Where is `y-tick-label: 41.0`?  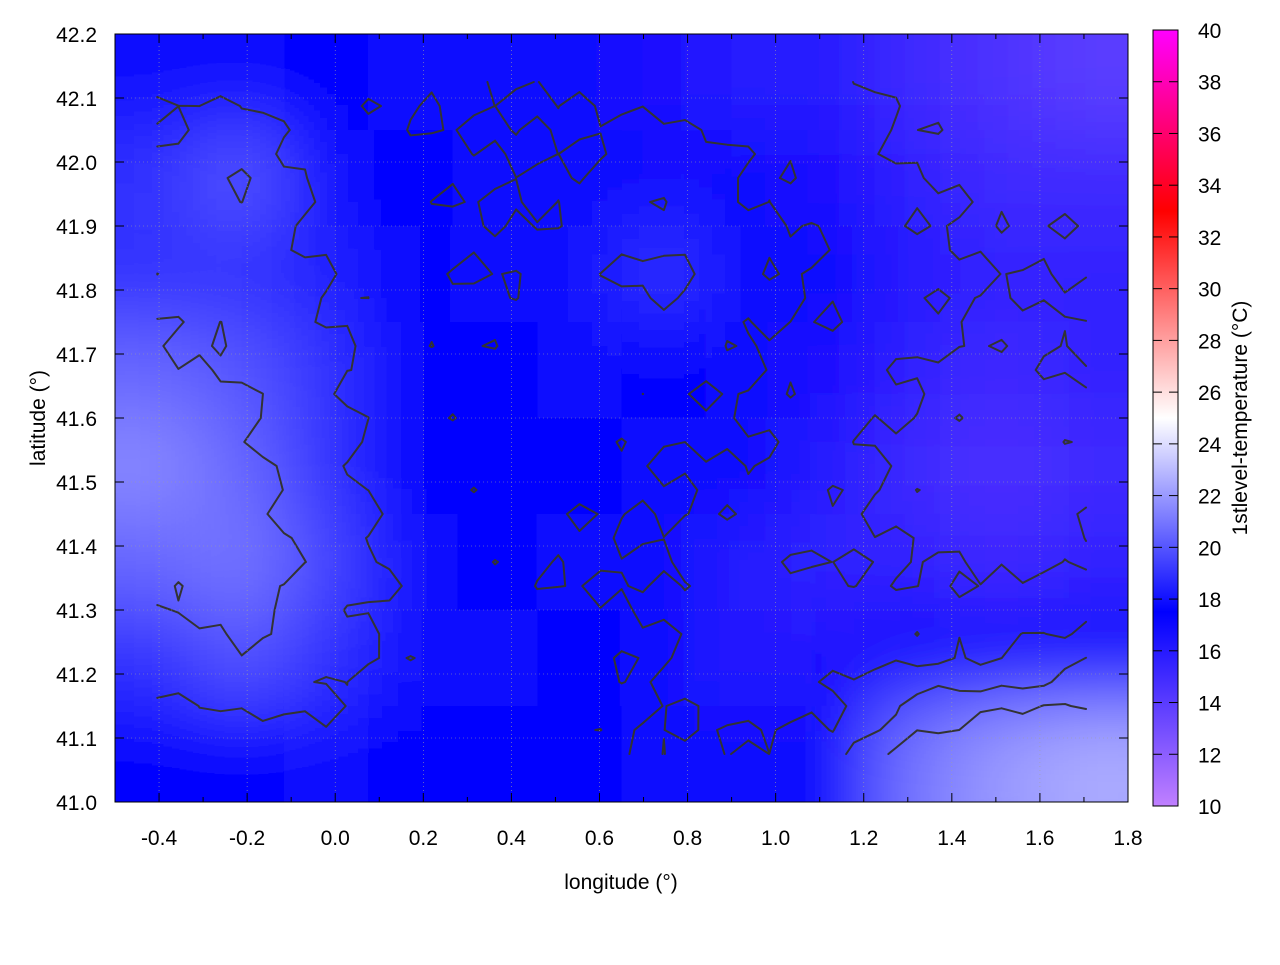 y-tick-label: 41.0 is located at coordinates (76, 803).